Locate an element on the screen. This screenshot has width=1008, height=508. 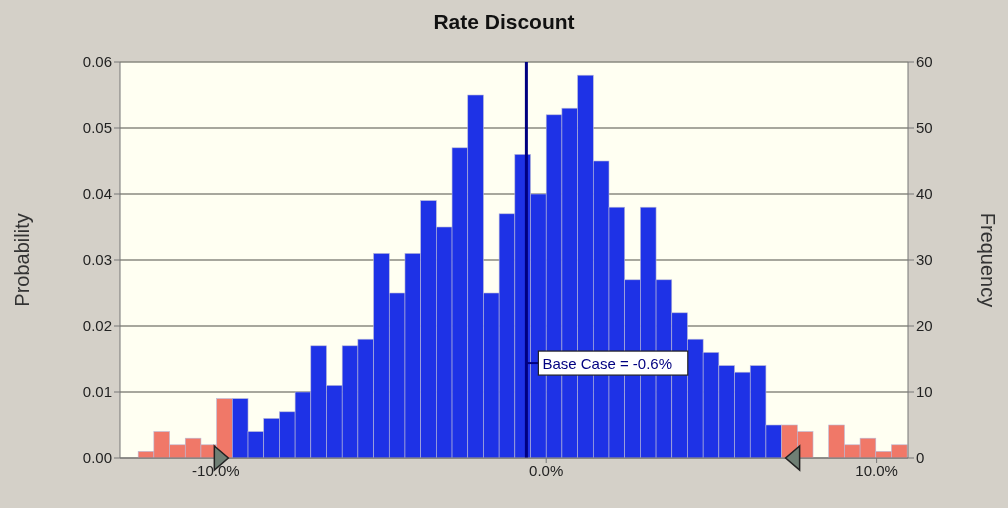
y2-axis-title: Frequency is located at coordinates (987, 260).